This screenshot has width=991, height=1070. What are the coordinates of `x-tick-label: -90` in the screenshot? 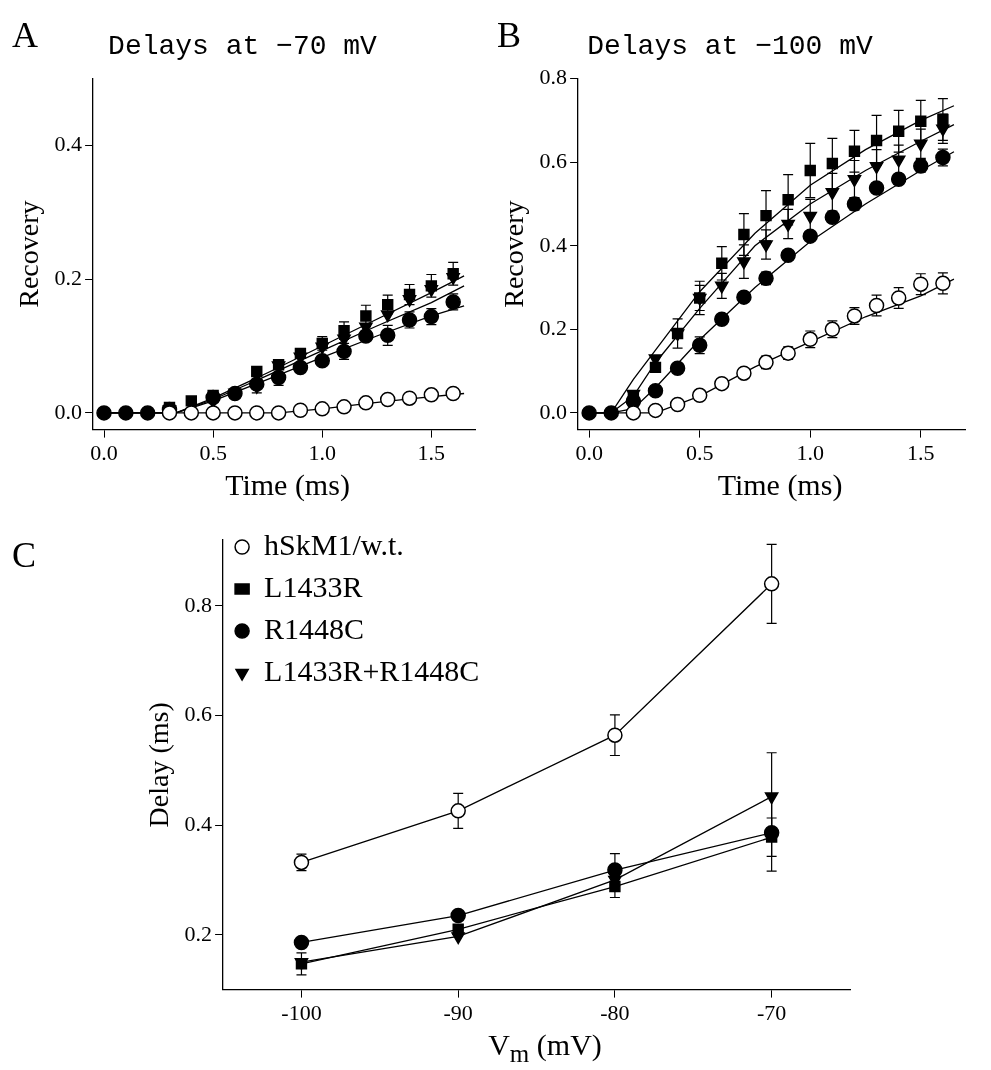 It's located at (458, 1012).